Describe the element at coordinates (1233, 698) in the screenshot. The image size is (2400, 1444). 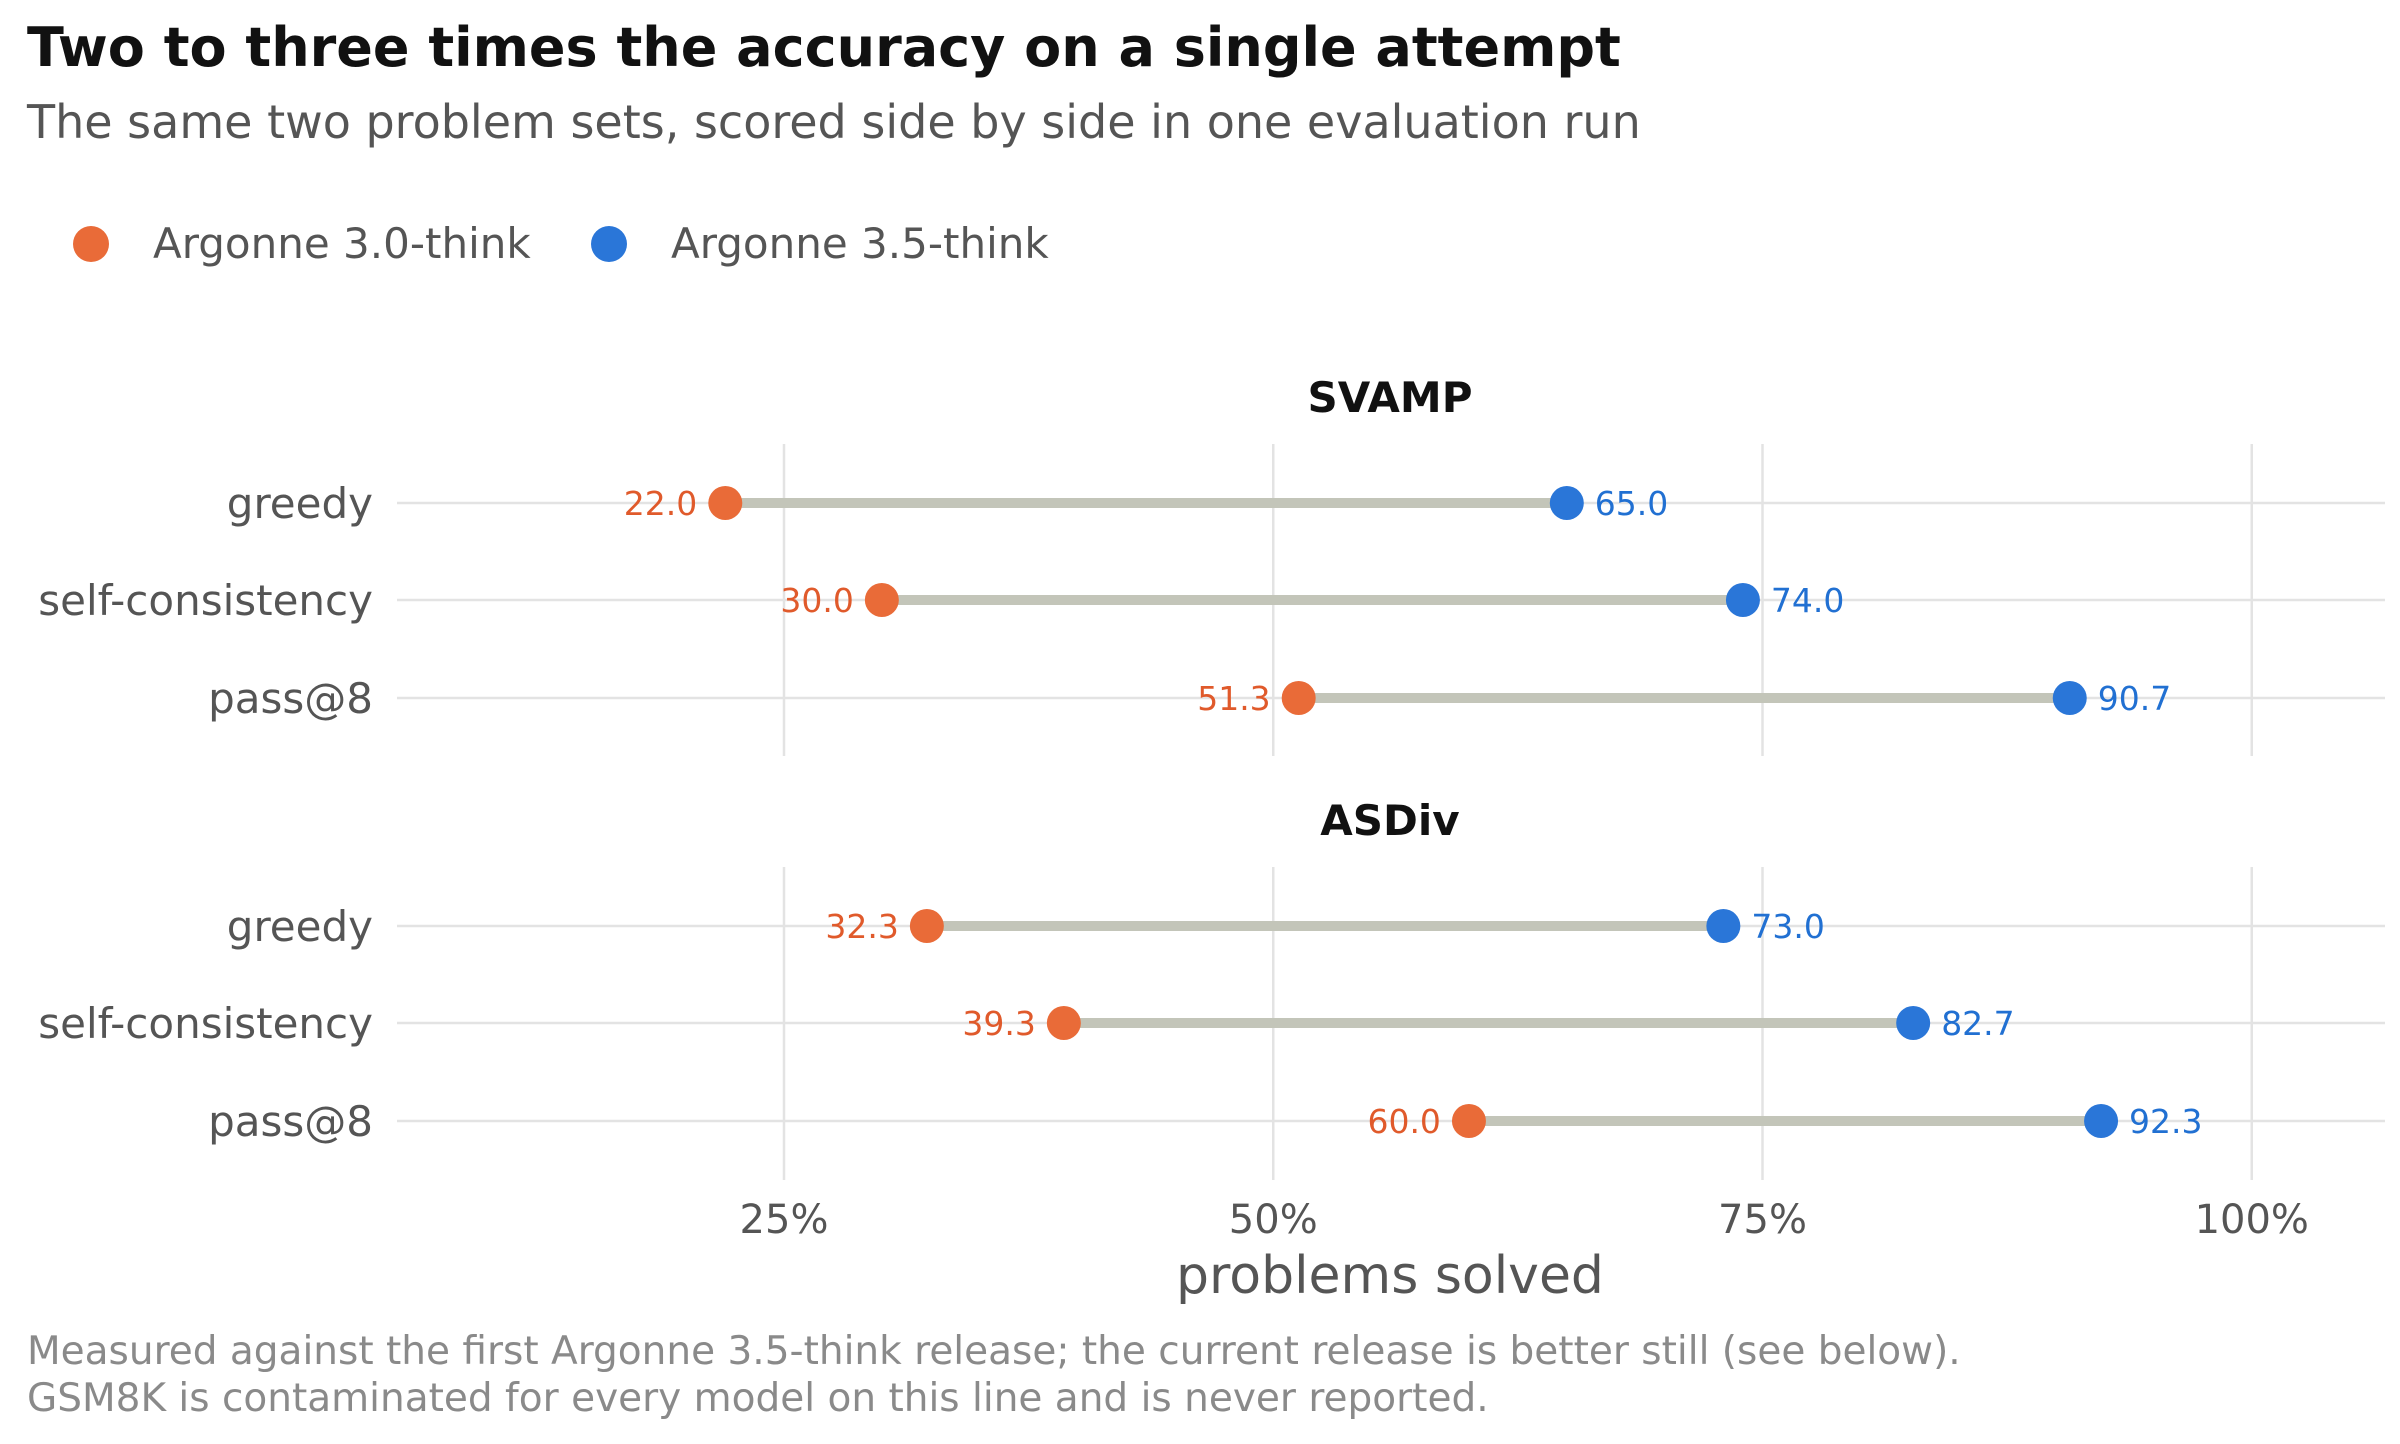
I see `value-label-argonne-3-0: 51.3` at that location.